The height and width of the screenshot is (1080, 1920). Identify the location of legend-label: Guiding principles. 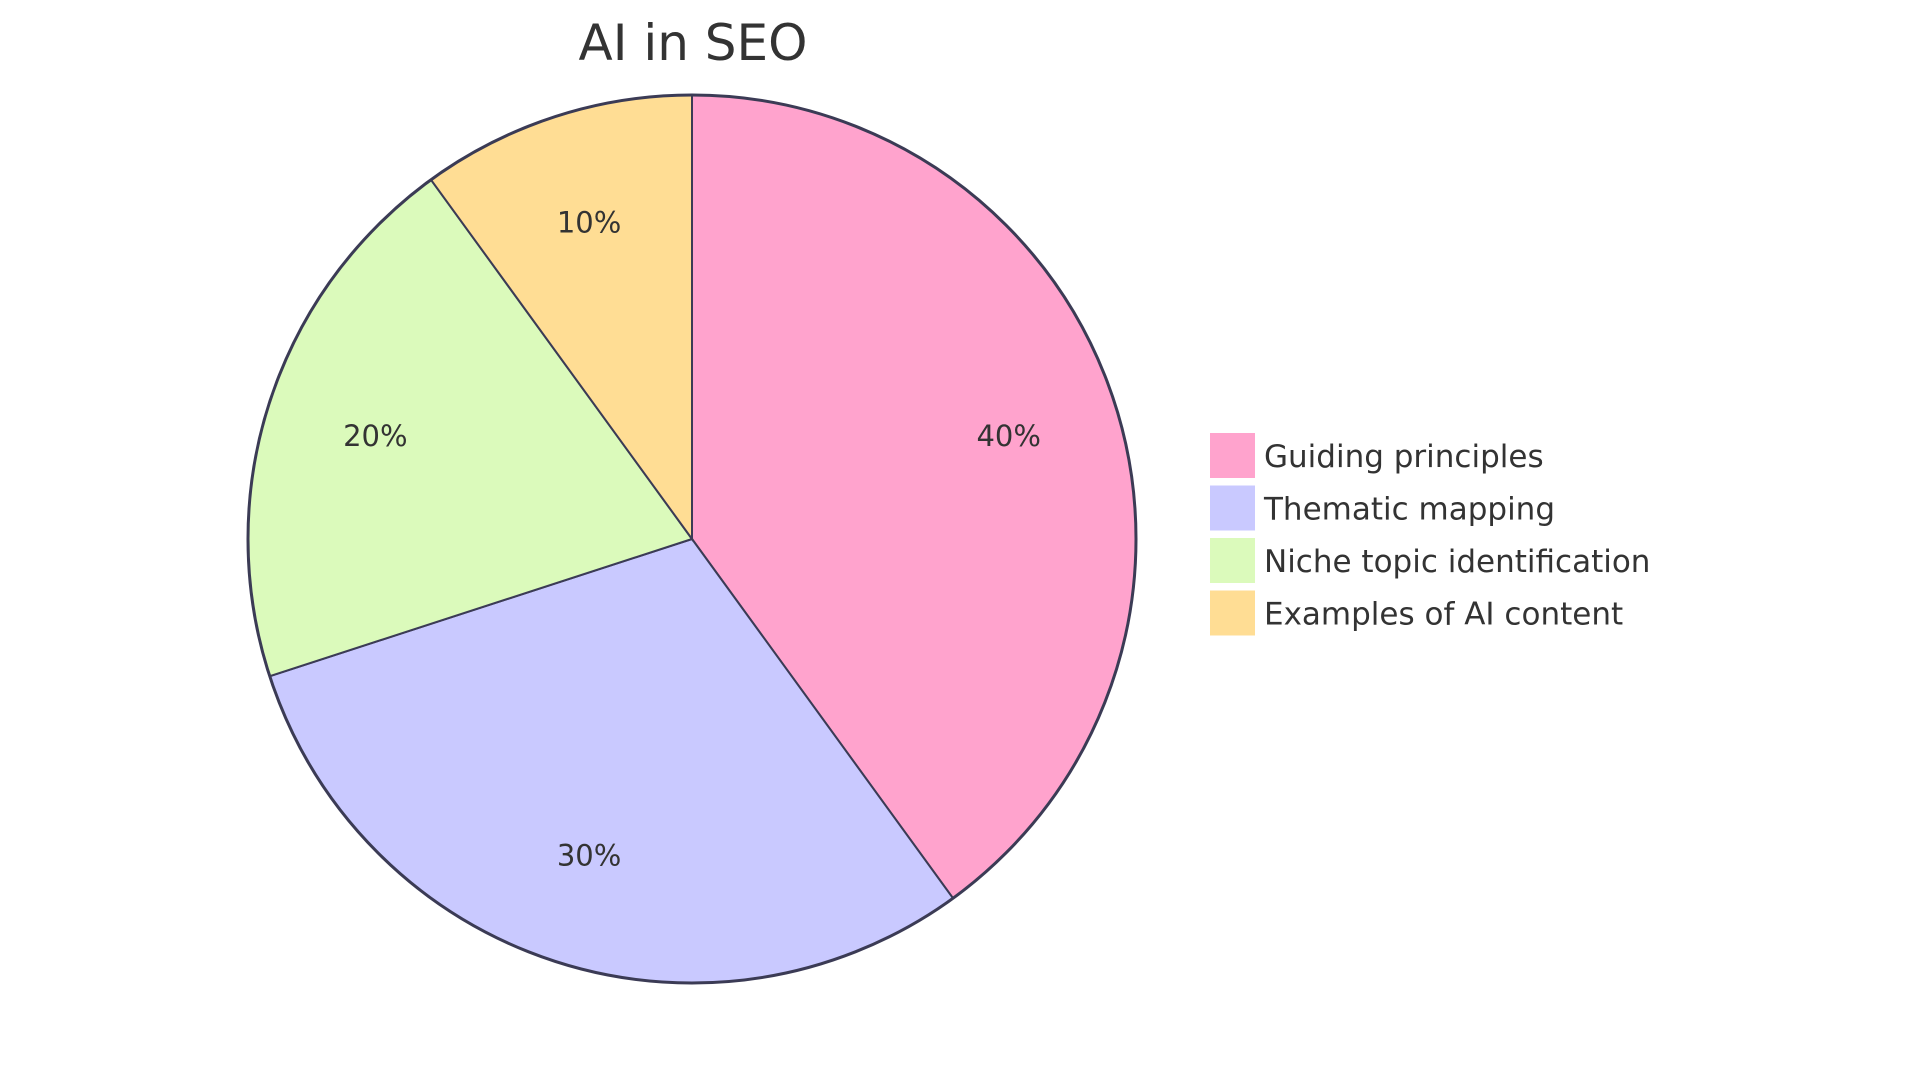
(1404, 457).